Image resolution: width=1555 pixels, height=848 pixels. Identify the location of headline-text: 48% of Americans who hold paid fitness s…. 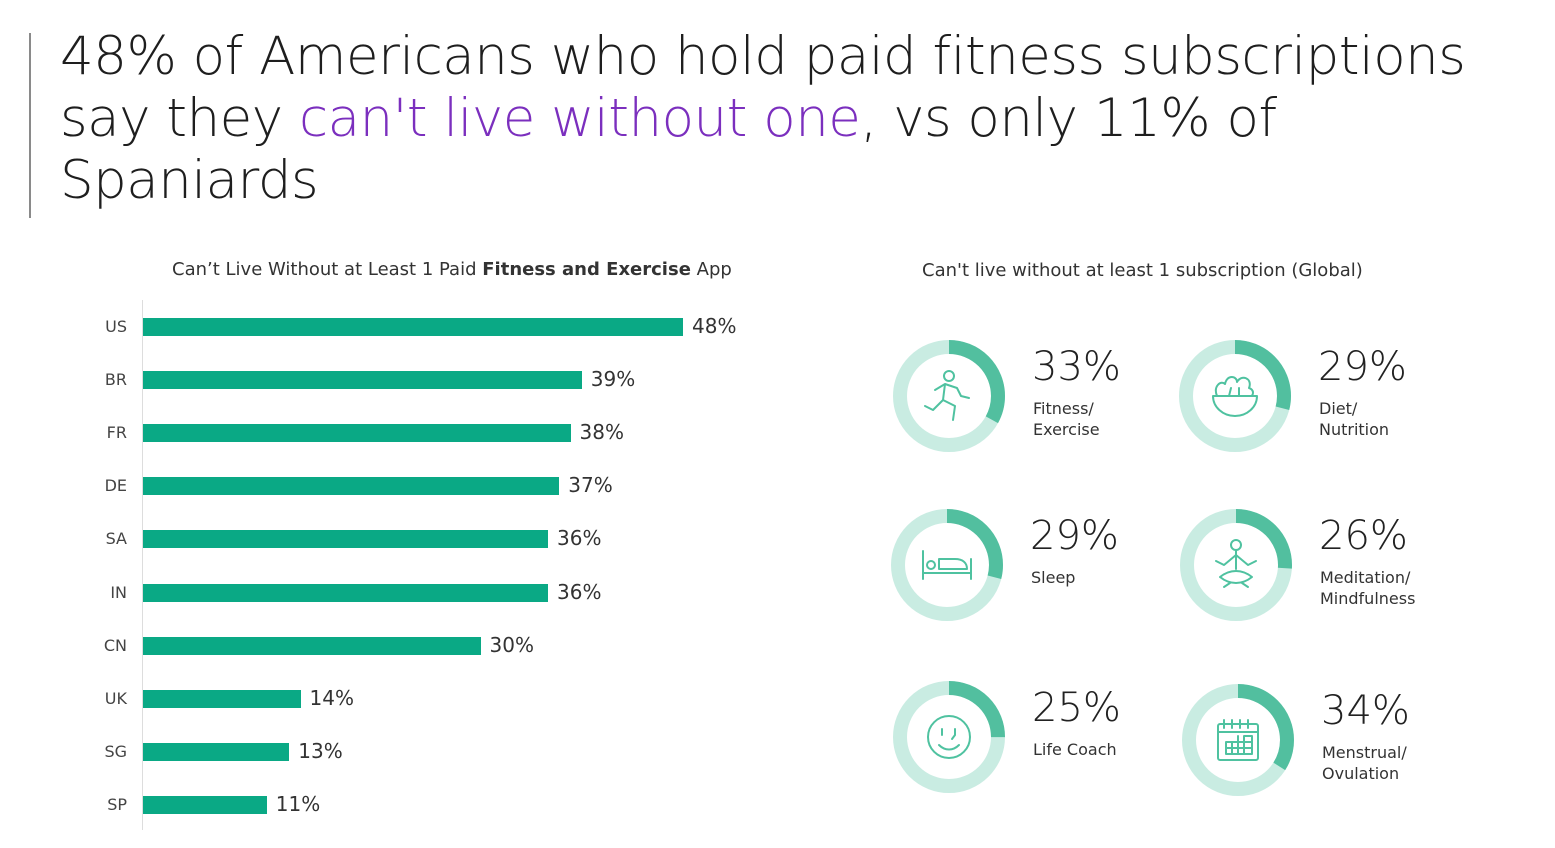
(763, 87).